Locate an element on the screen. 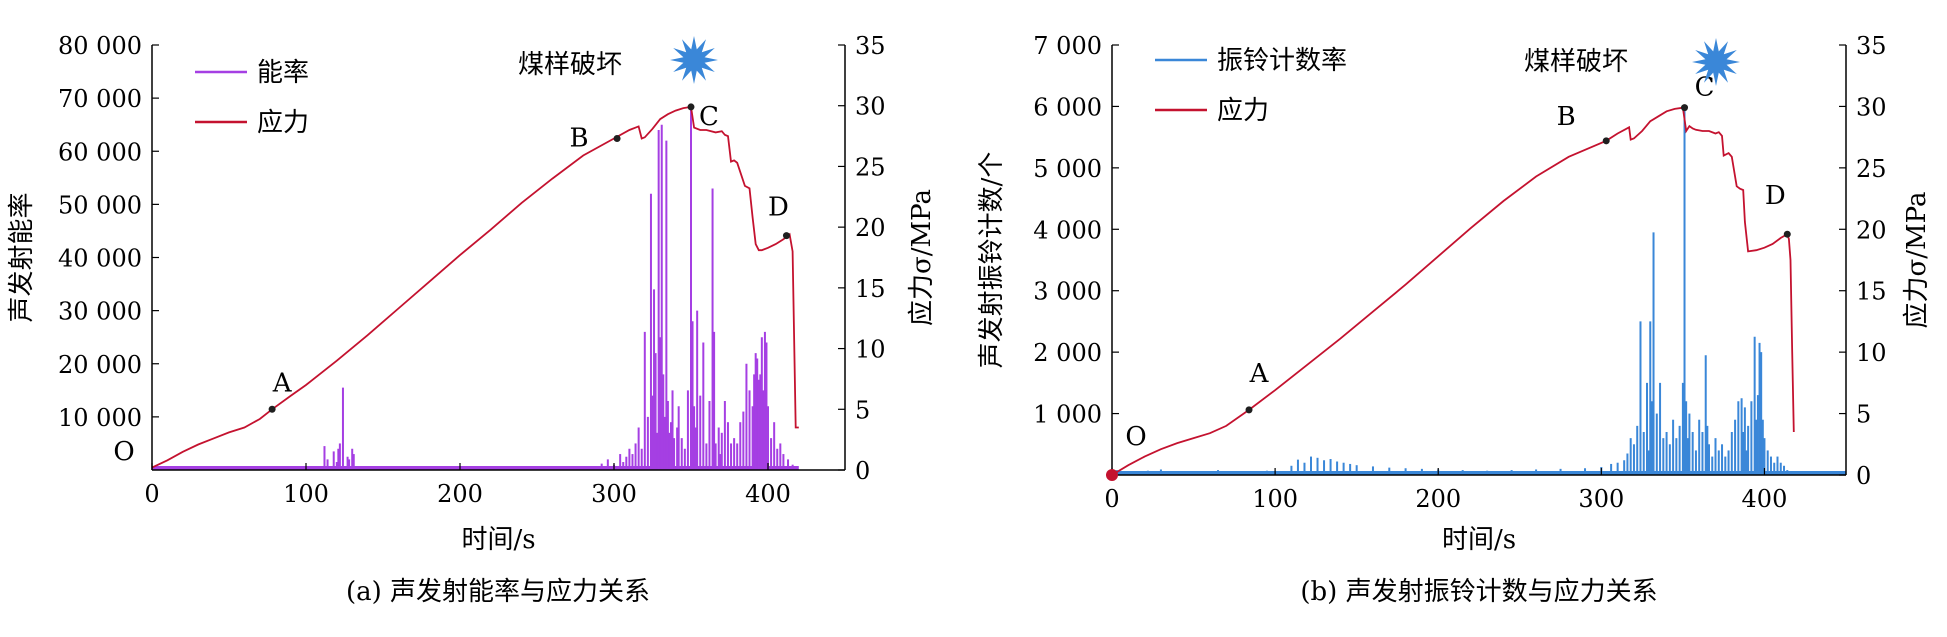 The height and width of the screenshot is (637, 1947). legend-label: 能率 is located at coordinates (283, 73).